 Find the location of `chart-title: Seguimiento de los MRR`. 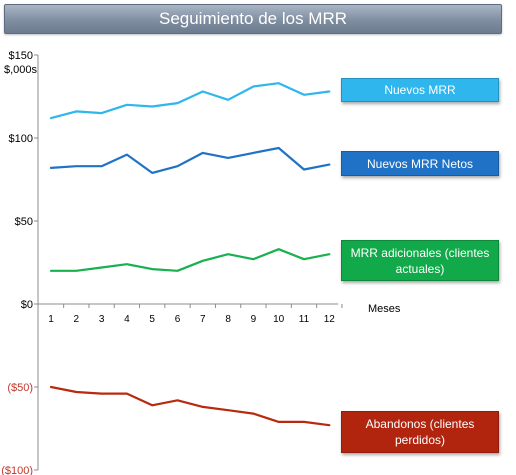

chart-title: Seguimiento de los MRR is located at coordinates (253, 19).